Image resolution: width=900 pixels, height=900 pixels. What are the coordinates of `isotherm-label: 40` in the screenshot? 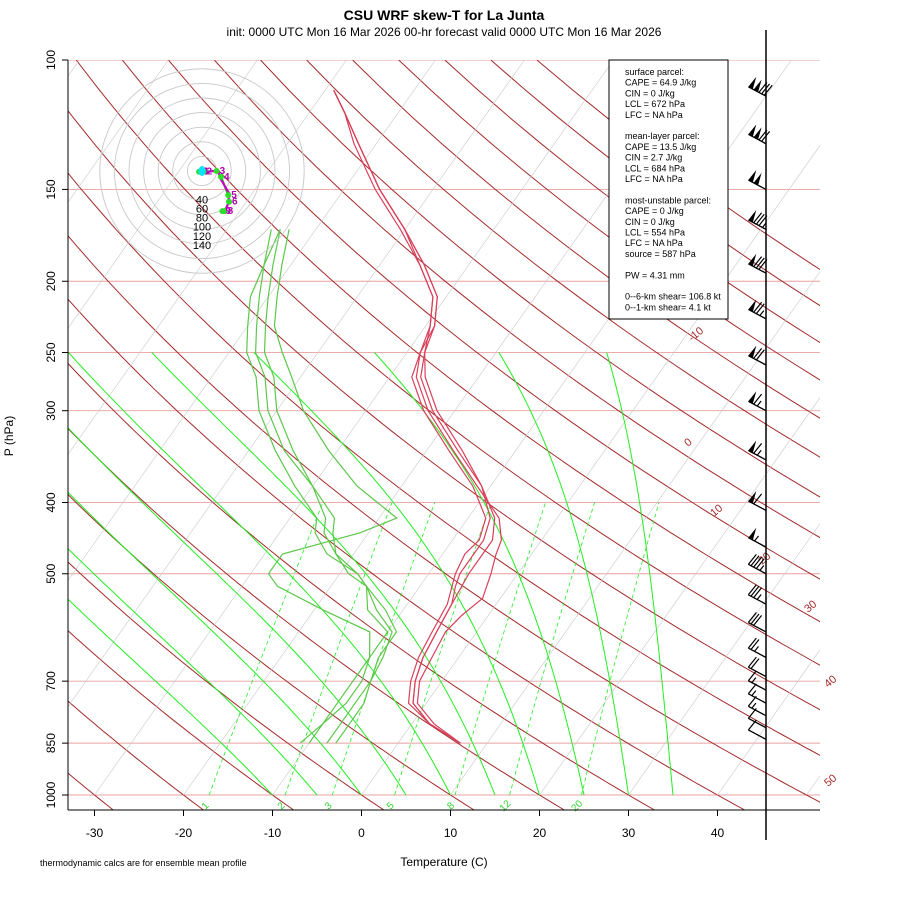 It's located at (830, 681).